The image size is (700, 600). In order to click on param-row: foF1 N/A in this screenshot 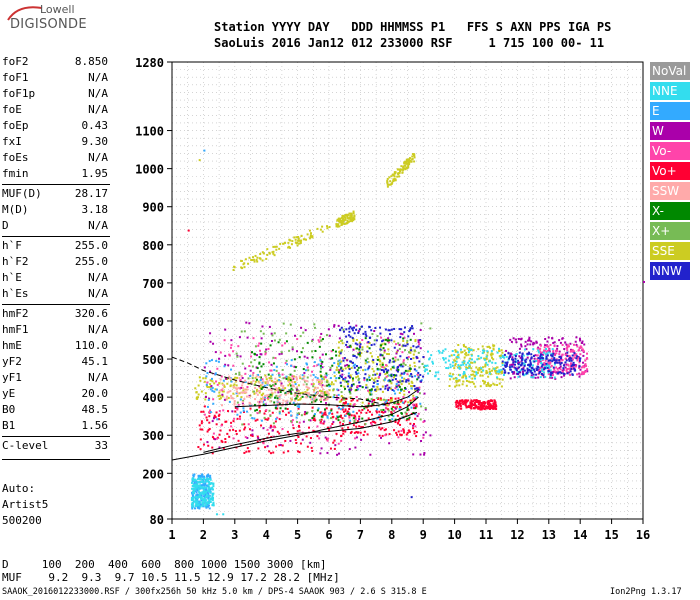, I will do `click(55, 79)`.